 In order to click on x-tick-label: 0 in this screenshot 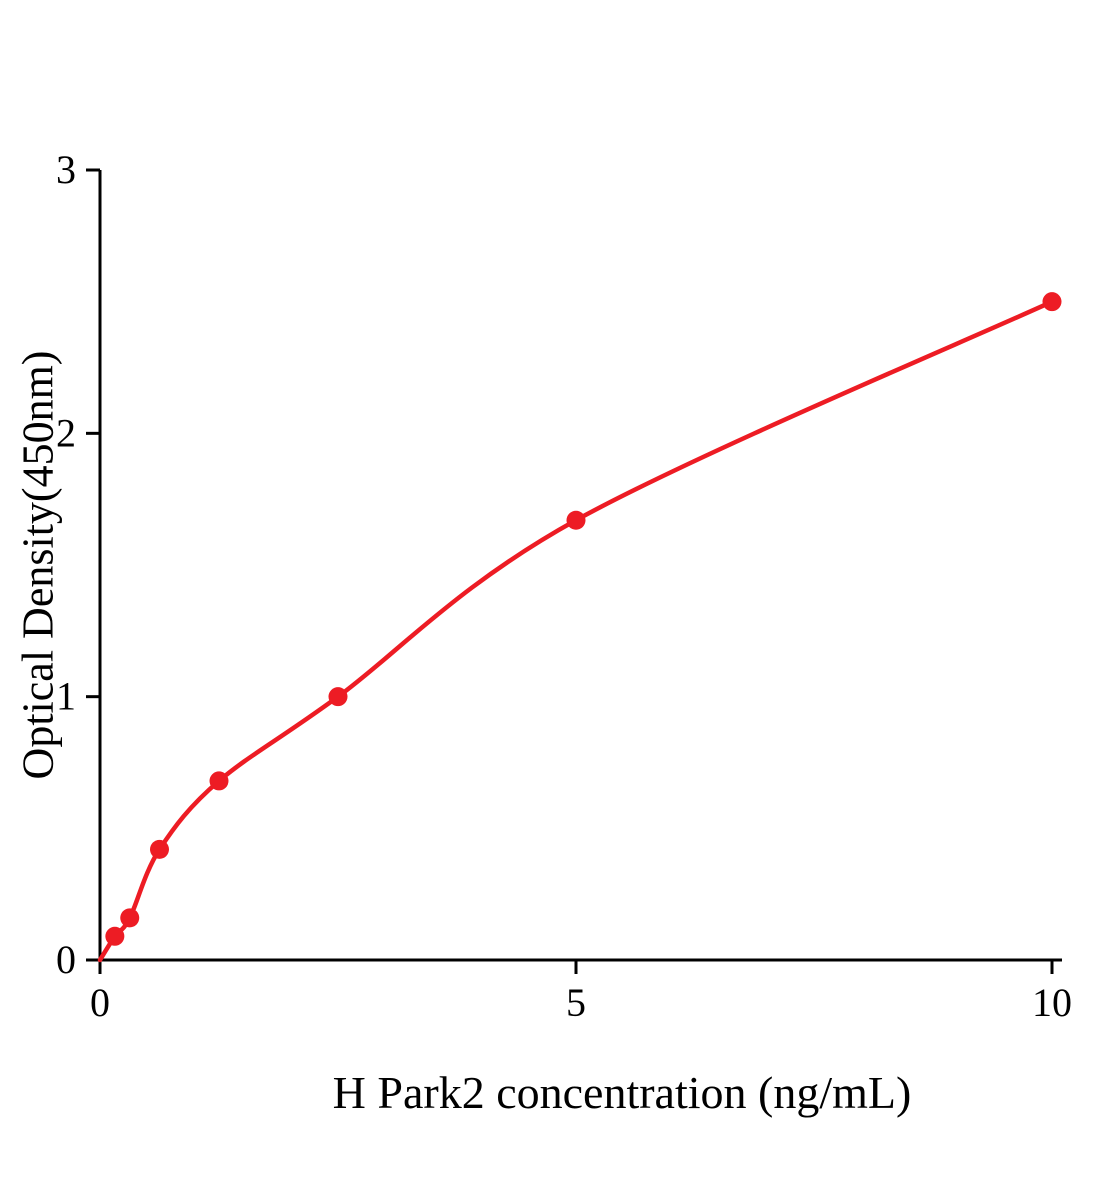, I will do `click(100, 1002)`.